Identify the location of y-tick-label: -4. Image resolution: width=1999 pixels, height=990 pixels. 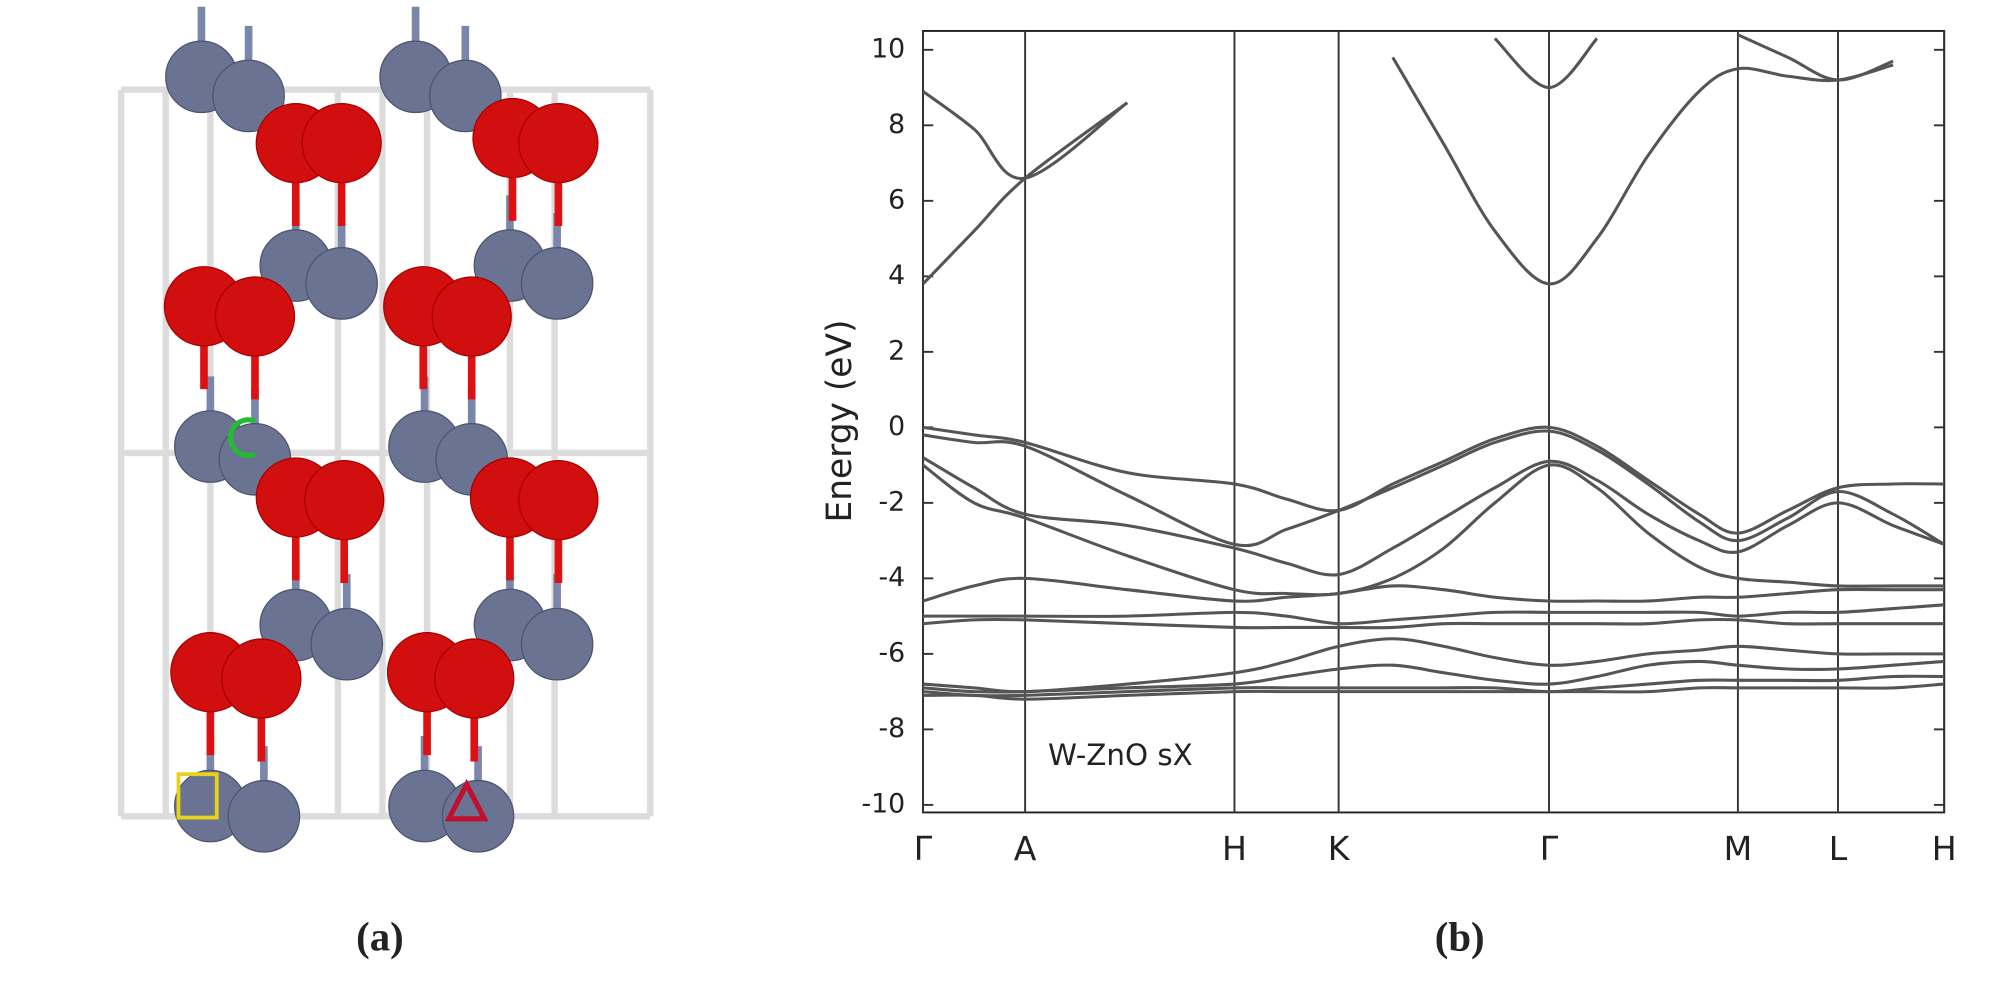
(891, 577).